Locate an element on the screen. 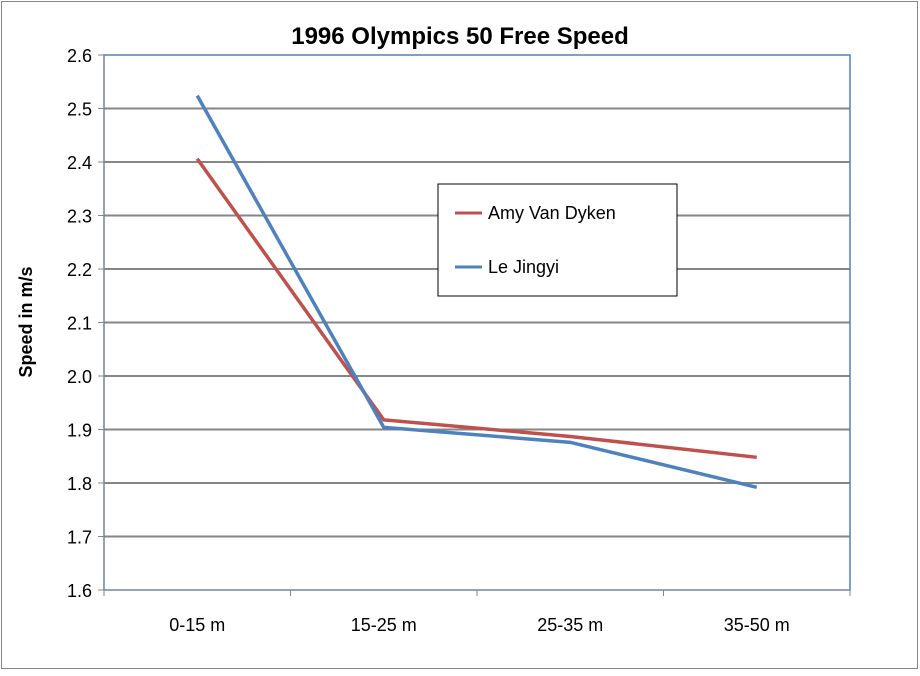 This screenshot has height=676, width=920. y-tick-label: 2.5 is located at coordinates (79, 110).